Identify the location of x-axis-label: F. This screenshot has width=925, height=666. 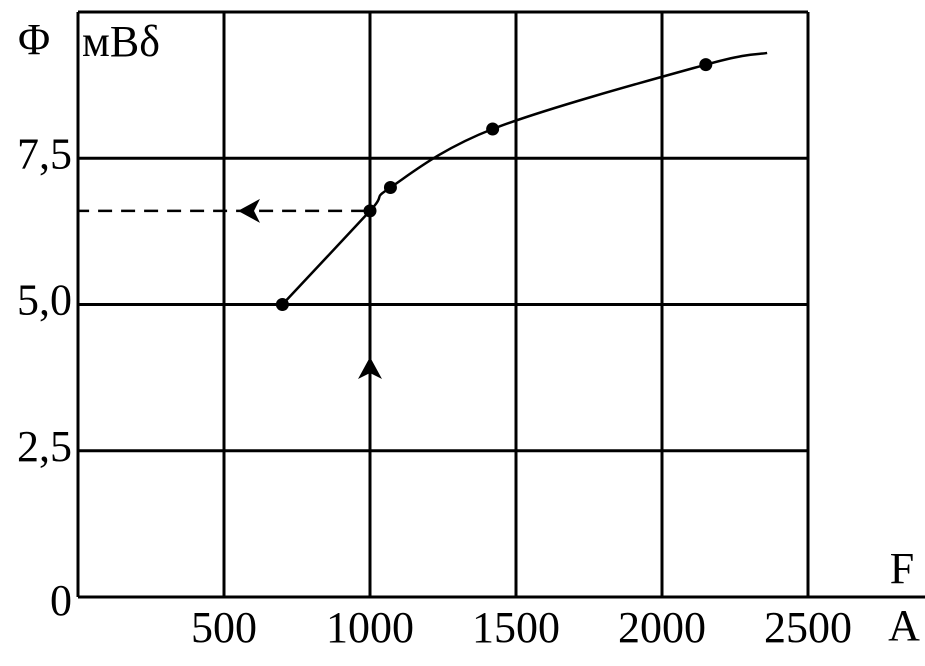
(902, 568).